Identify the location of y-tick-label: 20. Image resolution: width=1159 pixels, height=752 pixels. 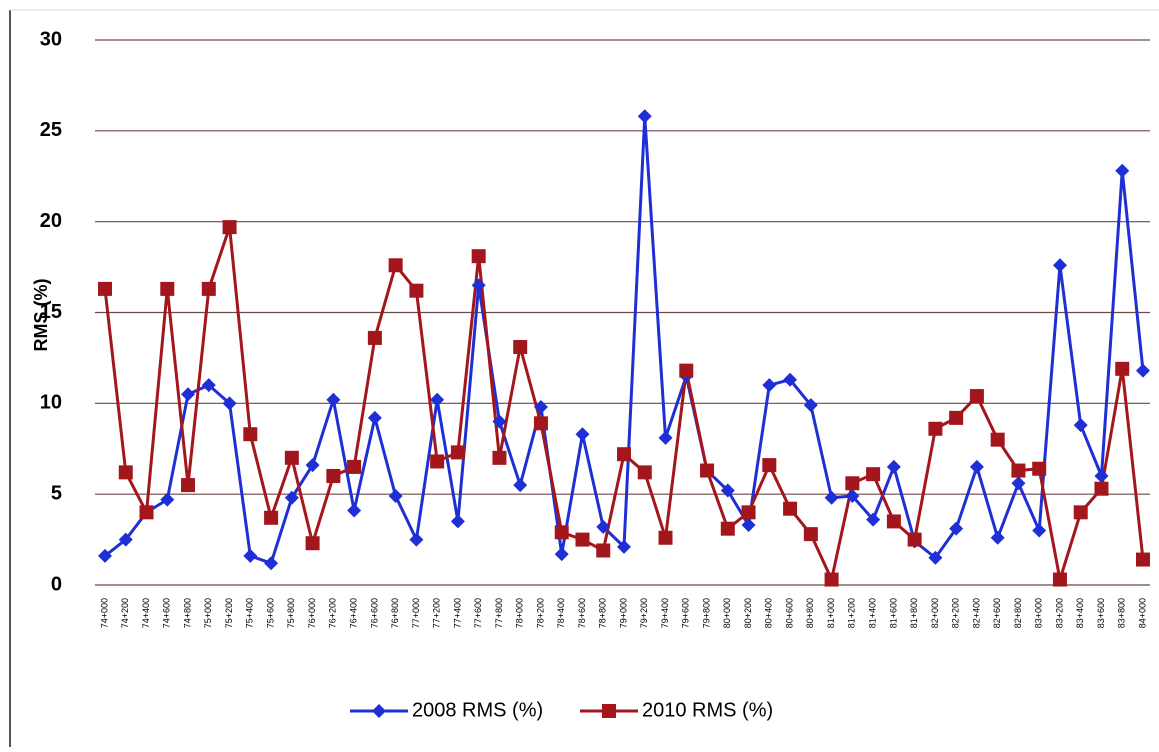
(51, 221).